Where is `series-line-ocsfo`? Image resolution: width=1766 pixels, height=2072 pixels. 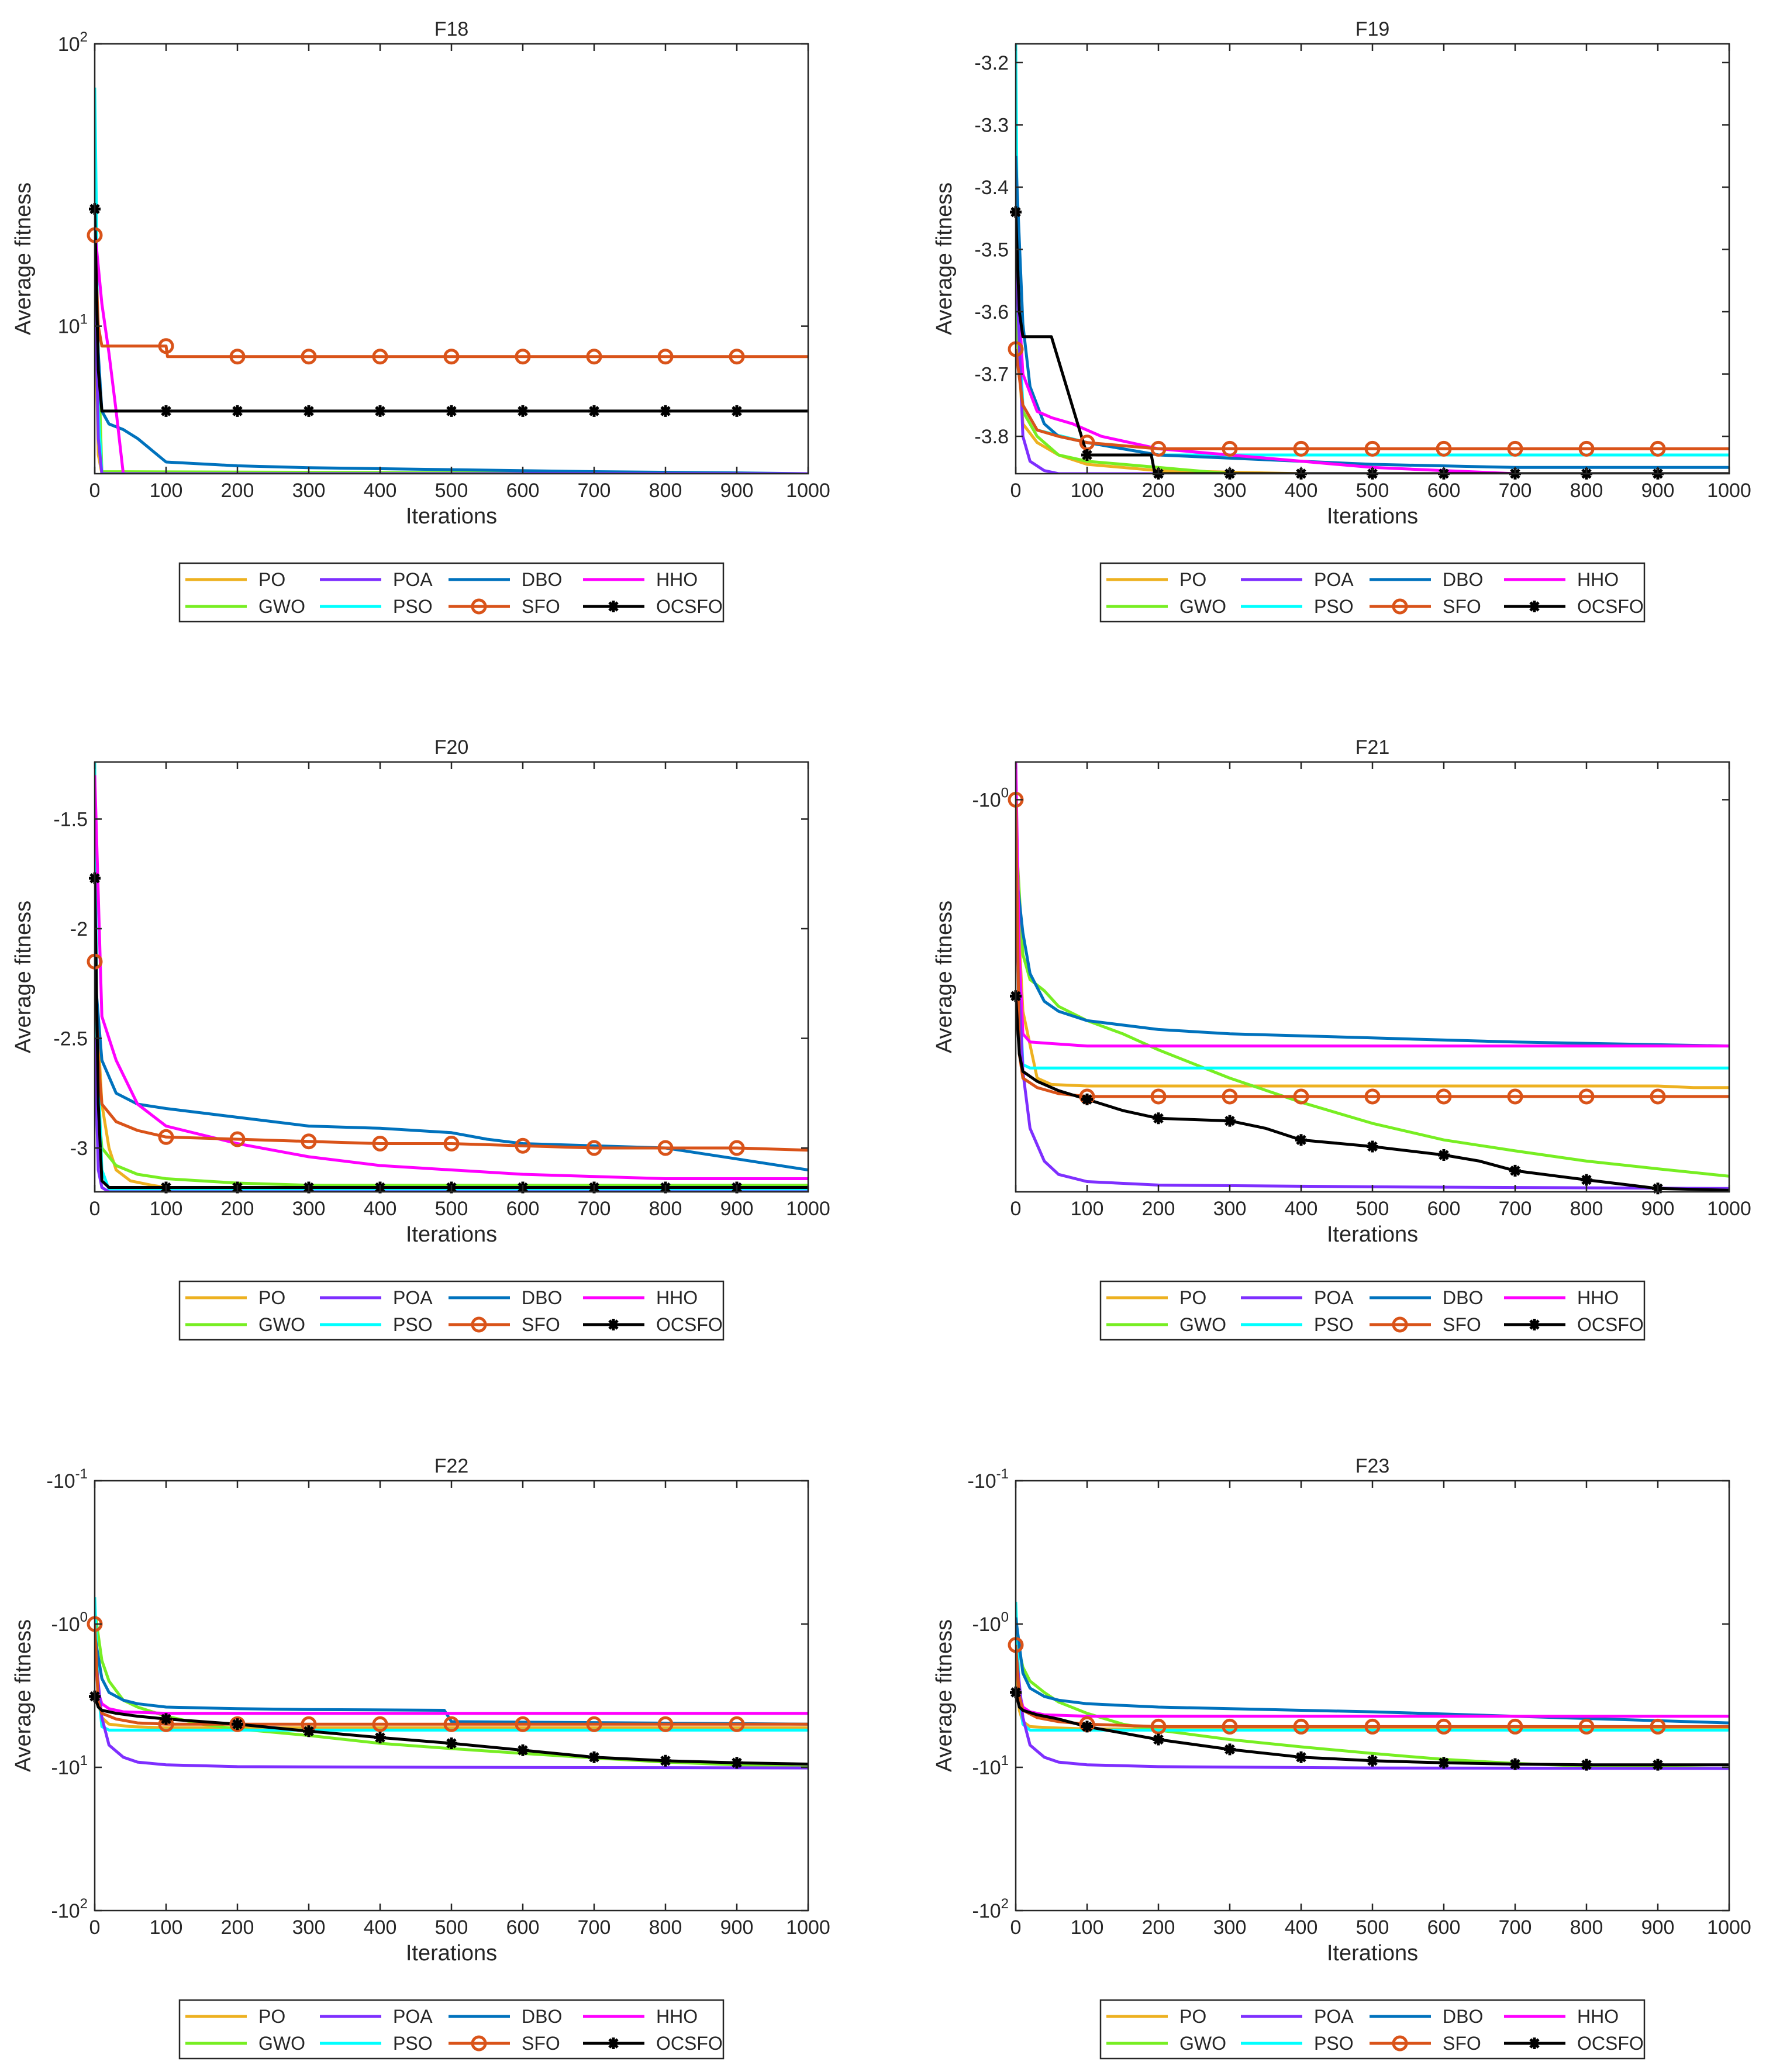
series-line-ocsfo is located at coordinates (452, 1033).